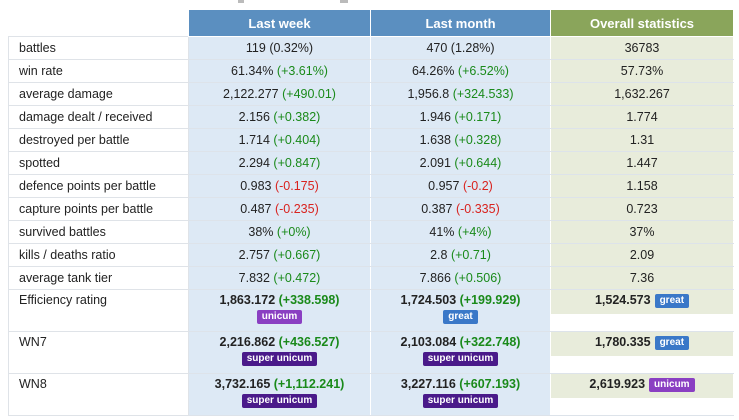 This screenshot has height=420, width=739. I want to click on stat-cell: 1.714 (+0.404), so click(279, 140).